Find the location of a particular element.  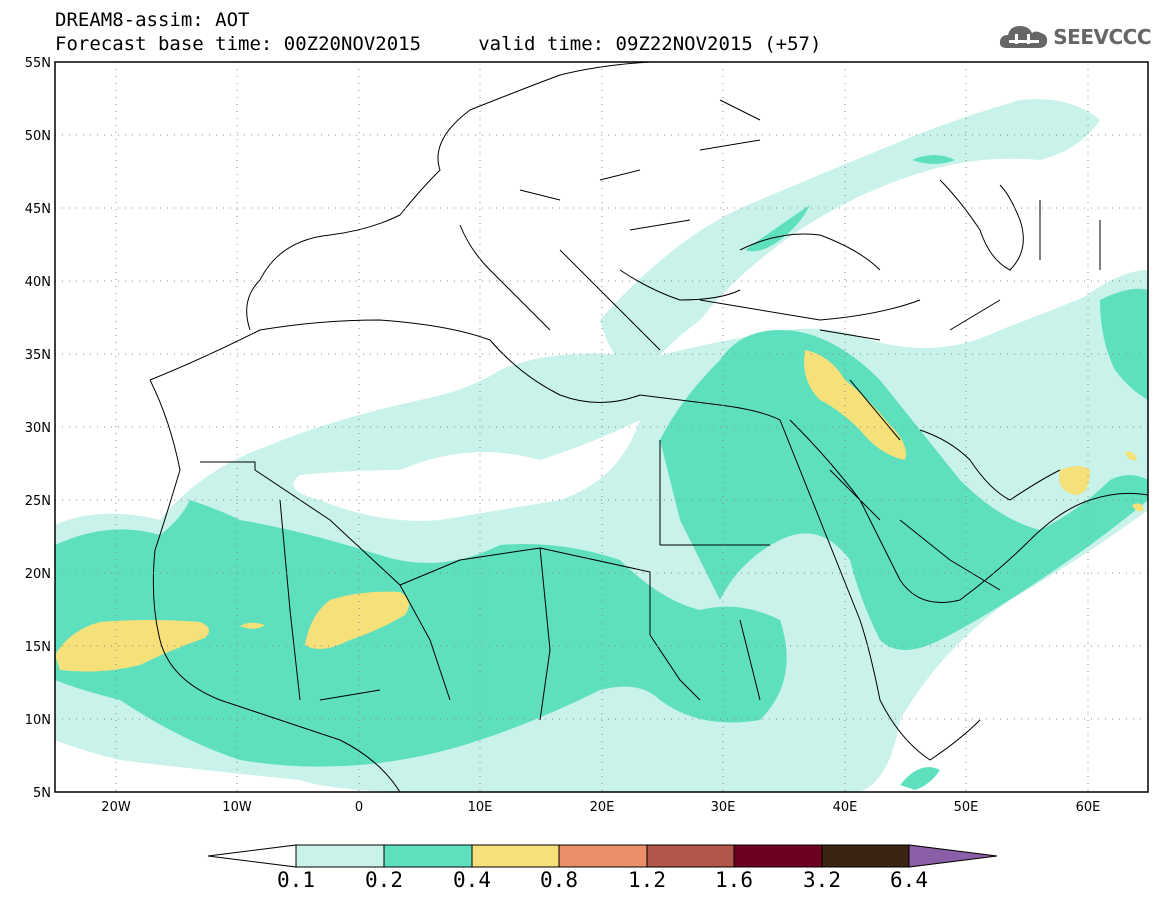

lon-label: 60E is located at coordinates (1088, 807).